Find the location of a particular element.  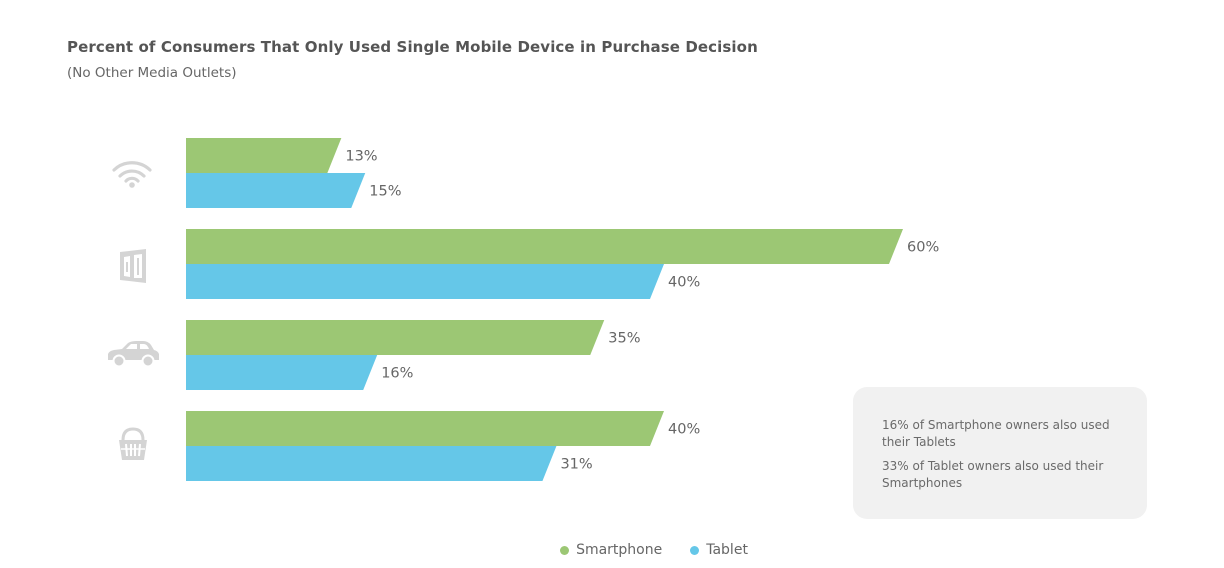

shopping-basket-icon is located at coordinates (133, 443).